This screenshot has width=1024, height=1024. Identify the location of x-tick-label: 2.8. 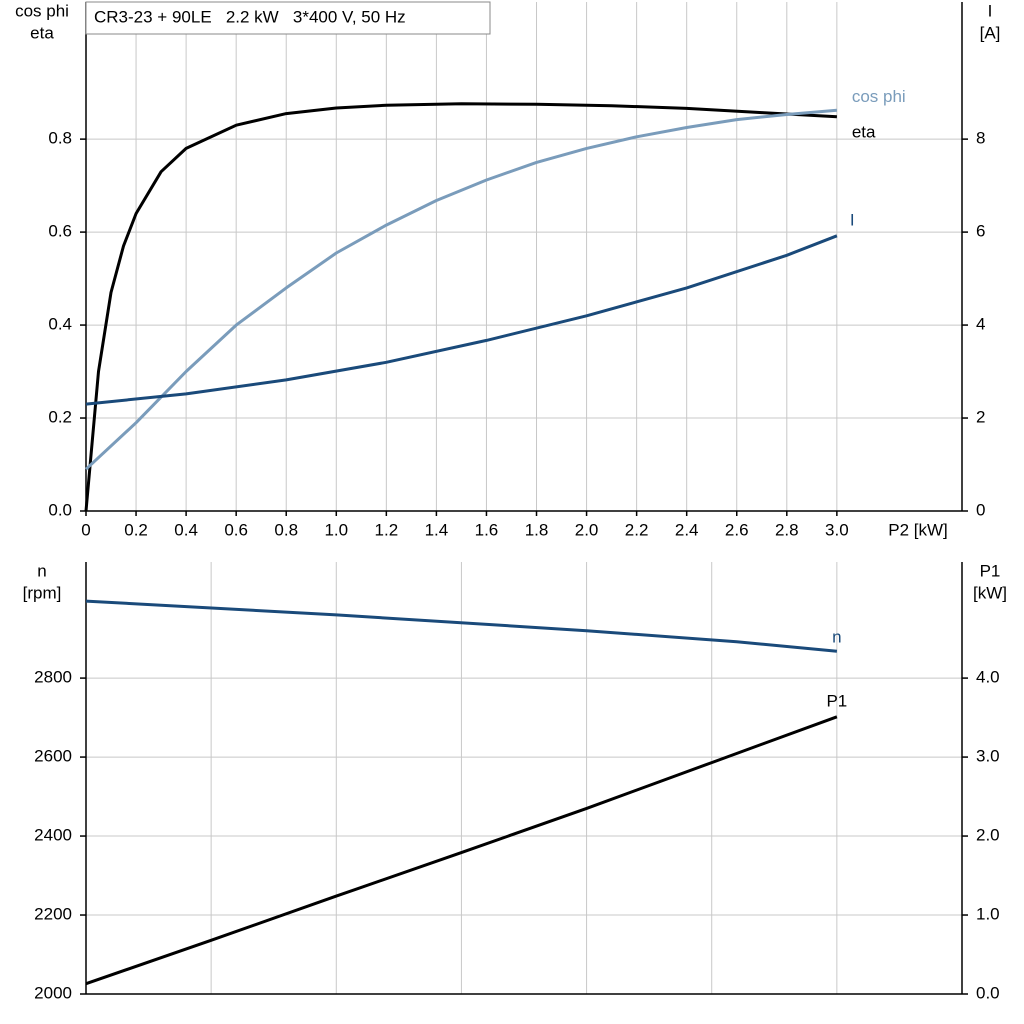
(787, 529).